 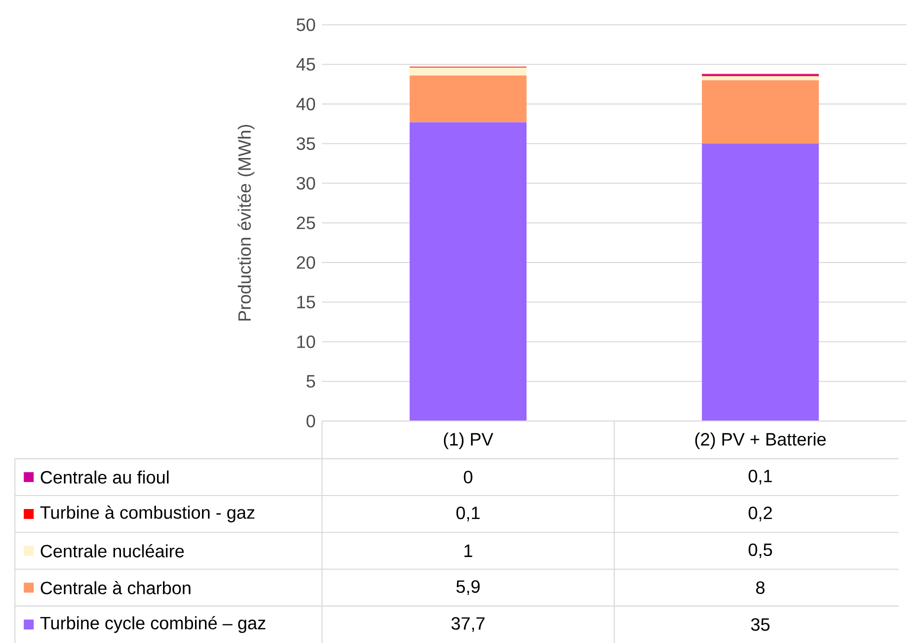 What do you see at coordinates (306, 64) in the screenshot?
I see `y-tick-label: 45` at bounding box center [306, 64].